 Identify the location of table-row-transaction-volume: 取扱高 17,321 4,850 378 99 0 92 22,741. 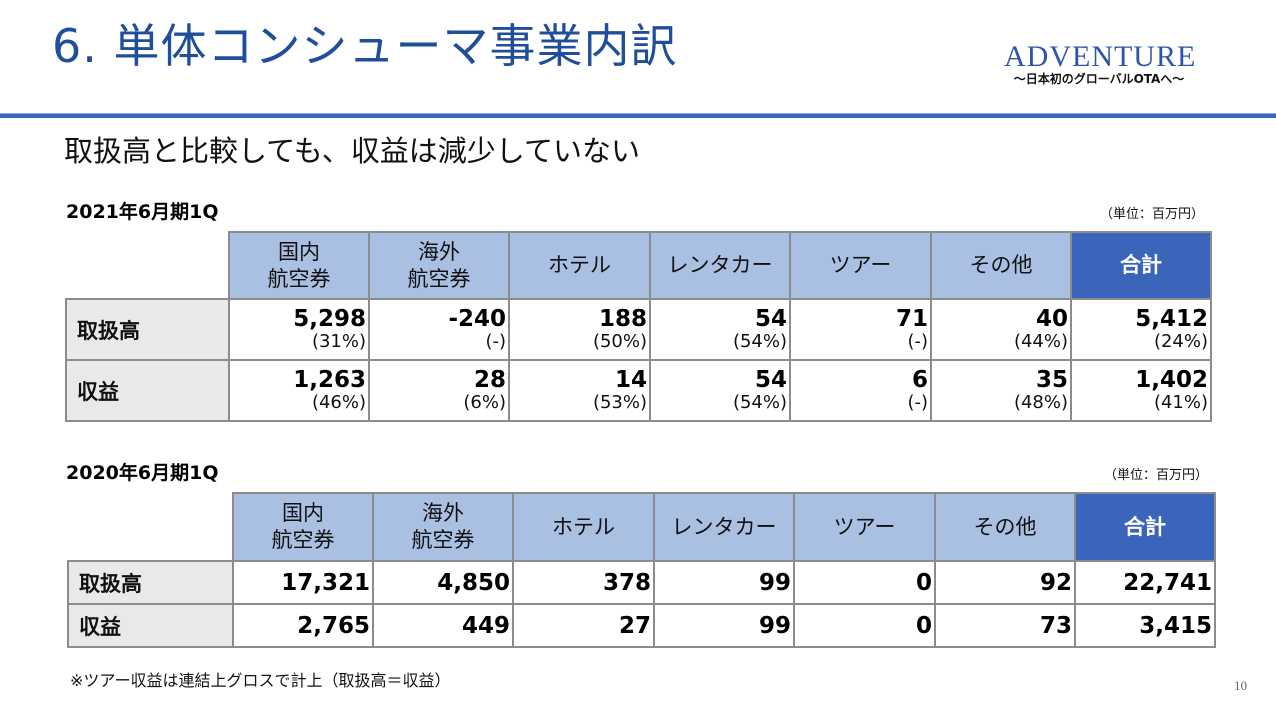
(641, 582).